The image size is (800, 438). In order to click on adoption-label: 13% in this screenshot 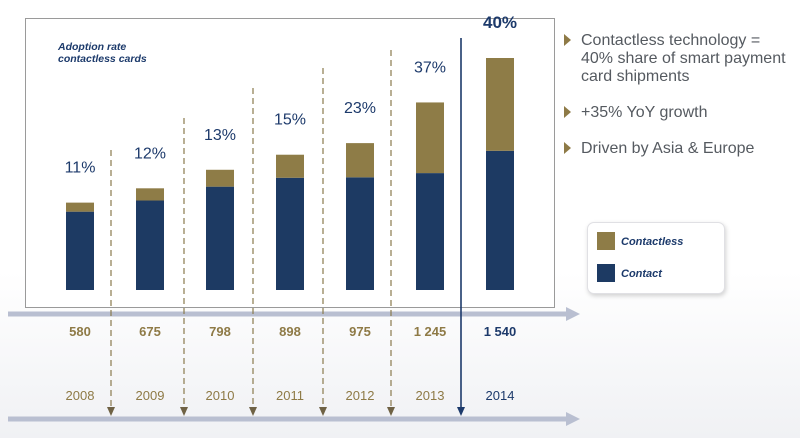, I will do `click(220, 135)`.